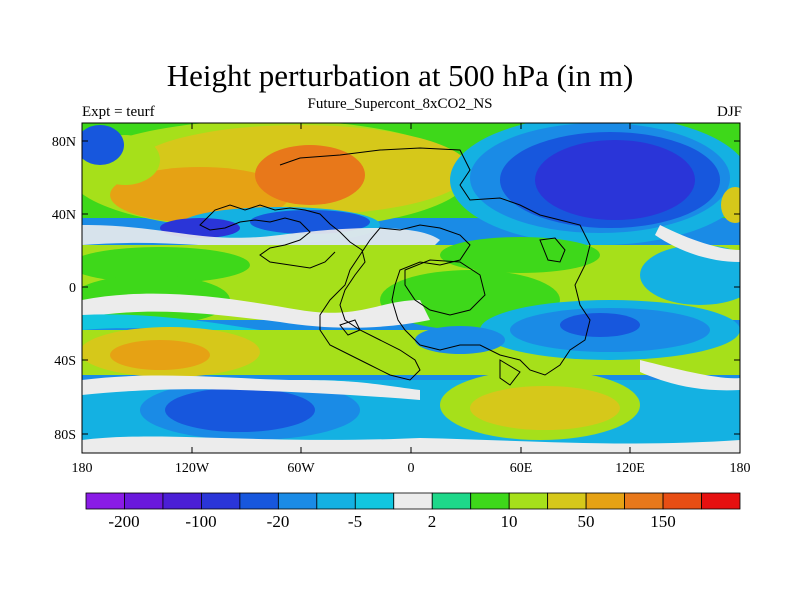 Image resolution: width=800 pixels, height=600 pixels. What do you see at coordinates (192, 468) in the screenshot?
I see `x-tick-label: 120W` at bounding box center [192, 468].